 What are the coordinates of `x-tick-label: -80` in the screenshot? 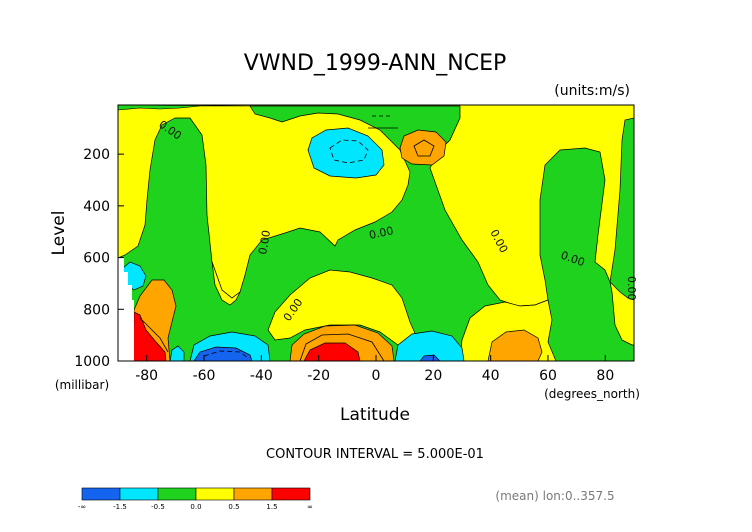 It's located at (146, 376).